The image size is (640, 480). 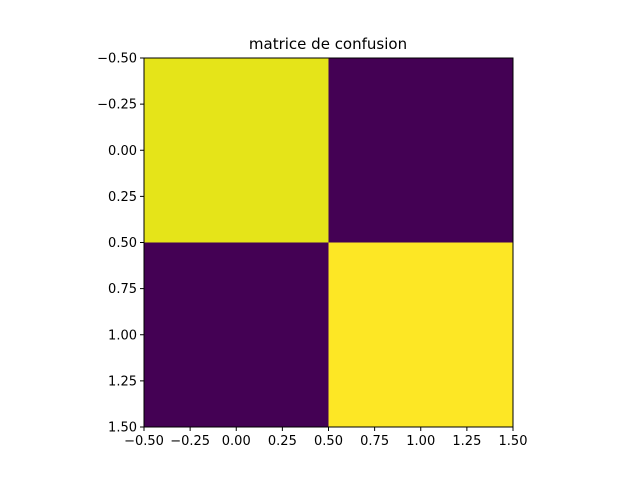 I want to click on x-tick-label: 1.00, so click(x=420, y=441).